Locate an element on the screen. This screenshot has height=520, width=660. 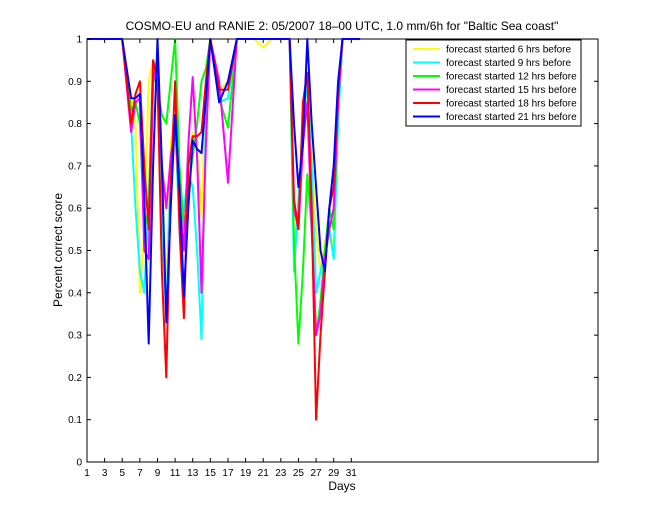
legend-label: forecast started 18 hrs before is located at coordinates (511, 104).